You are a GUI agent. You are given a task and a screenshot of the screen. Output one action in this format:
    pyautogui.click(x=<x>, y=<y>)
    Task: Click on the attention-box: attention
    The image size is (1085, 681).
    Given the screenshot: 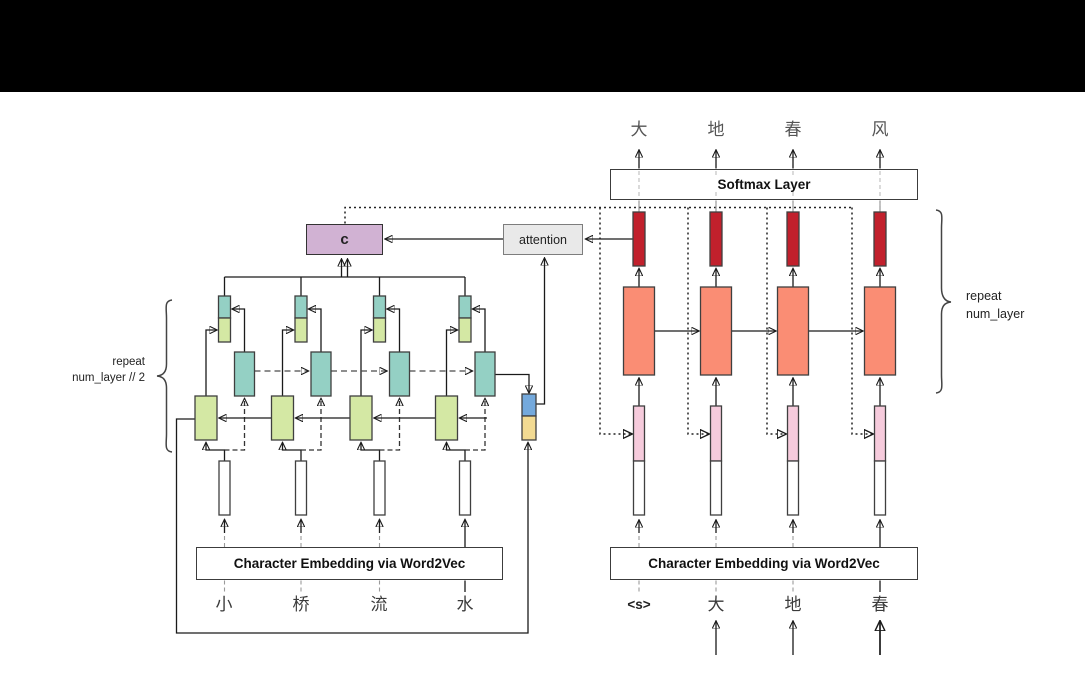 What is the action you would take?
    pyautogui.click(x=543, y=239)
    